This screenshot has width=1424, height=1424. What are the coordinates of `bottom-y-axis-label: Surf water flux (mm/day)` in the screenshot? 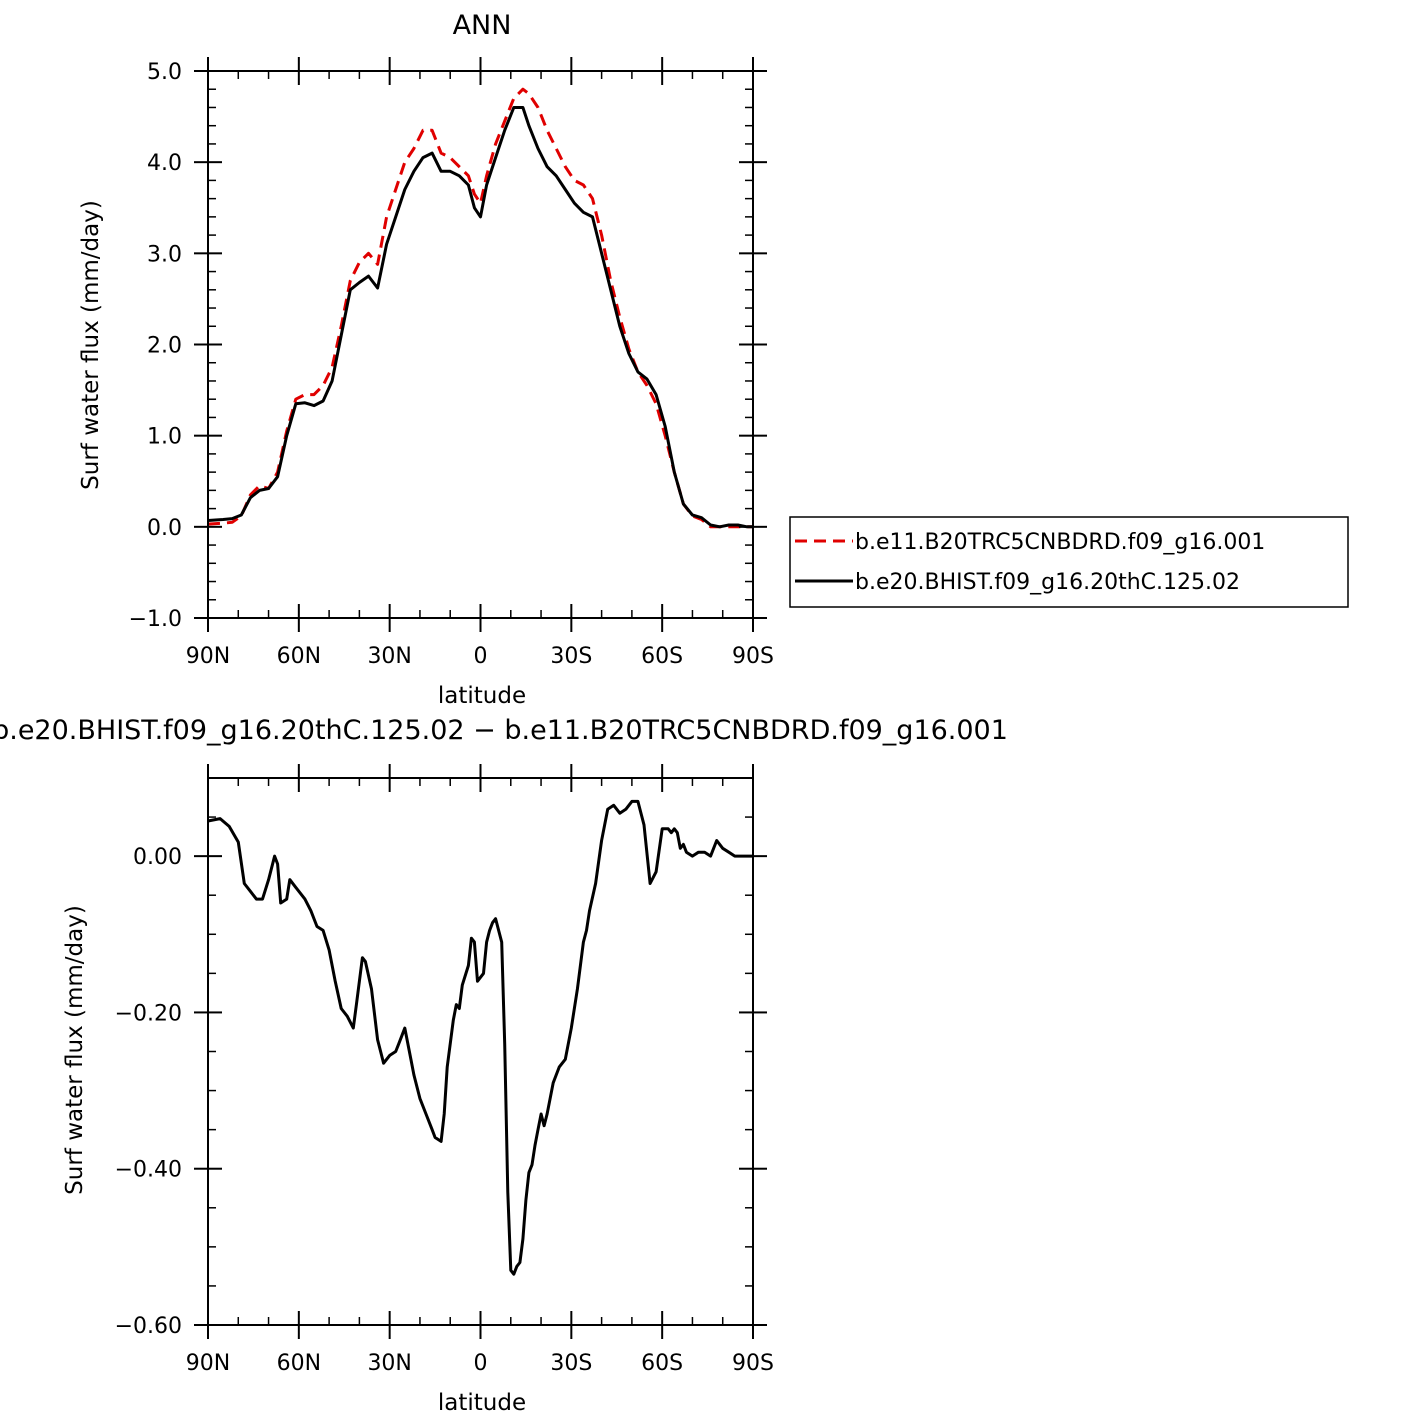 It's located at (75, 1050).